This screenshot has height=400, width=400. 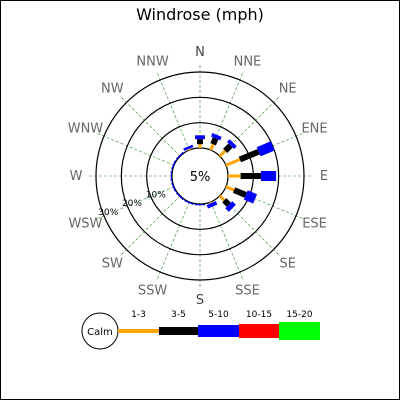 I want to click on direction-label-nne: NNE, so click(x=248, y=61).